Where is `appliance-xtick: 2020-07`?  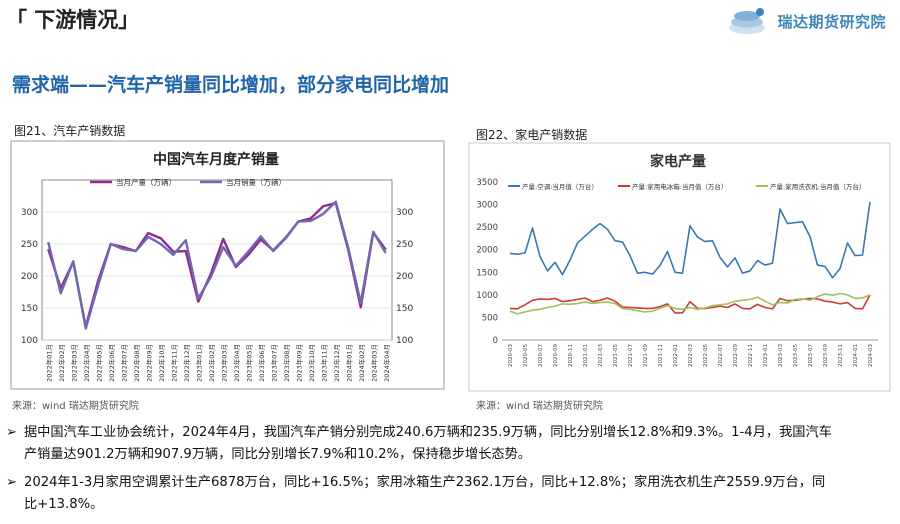 appliance-xtick: 2020-07 is located at coordinates (541, 355).